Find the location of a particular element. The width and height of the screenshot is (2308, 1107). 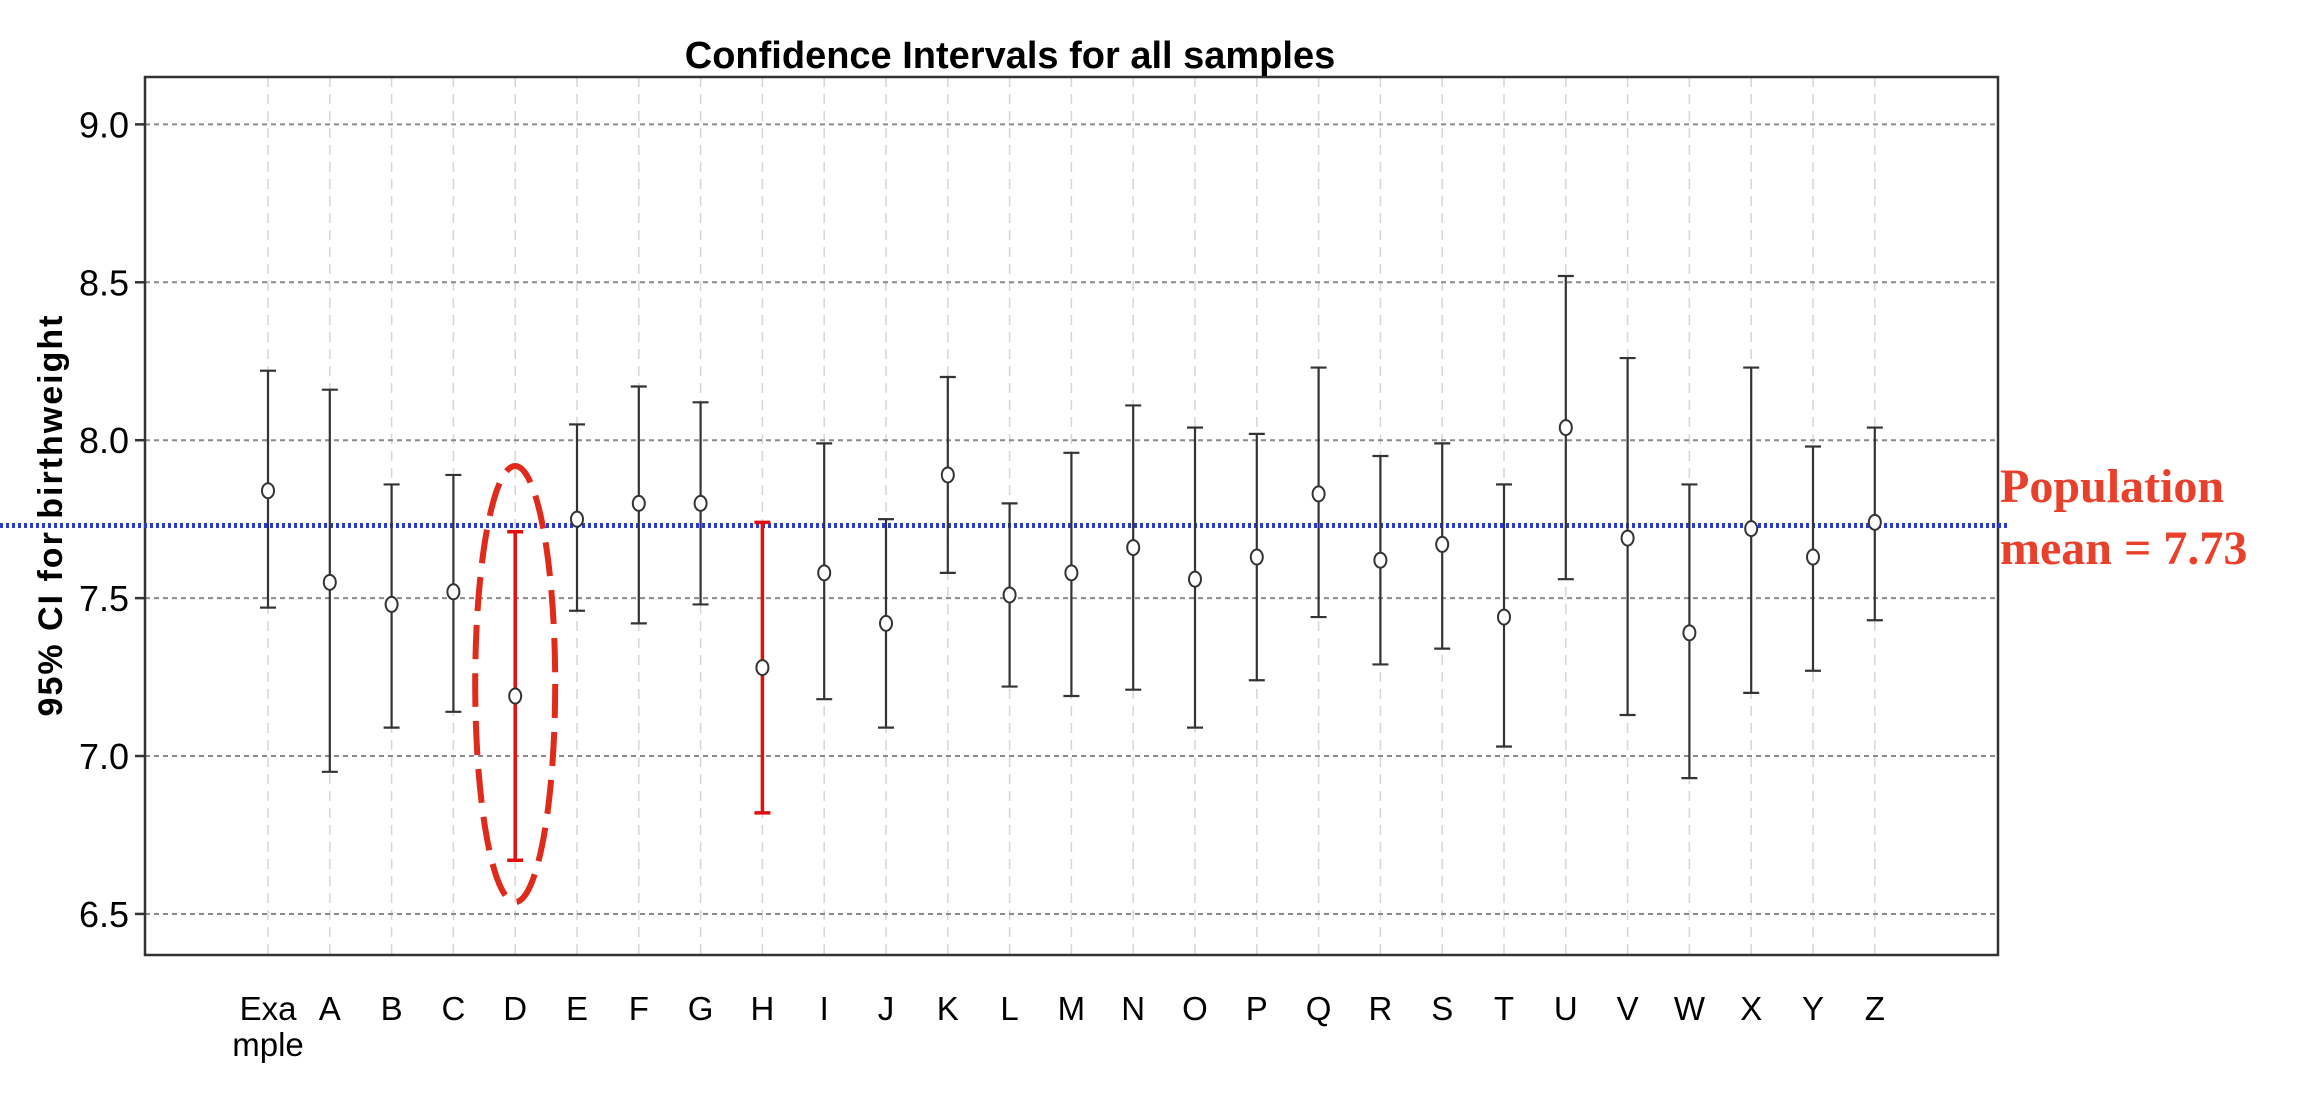

x-tick-label: F is located at coordinates (639, 1008).